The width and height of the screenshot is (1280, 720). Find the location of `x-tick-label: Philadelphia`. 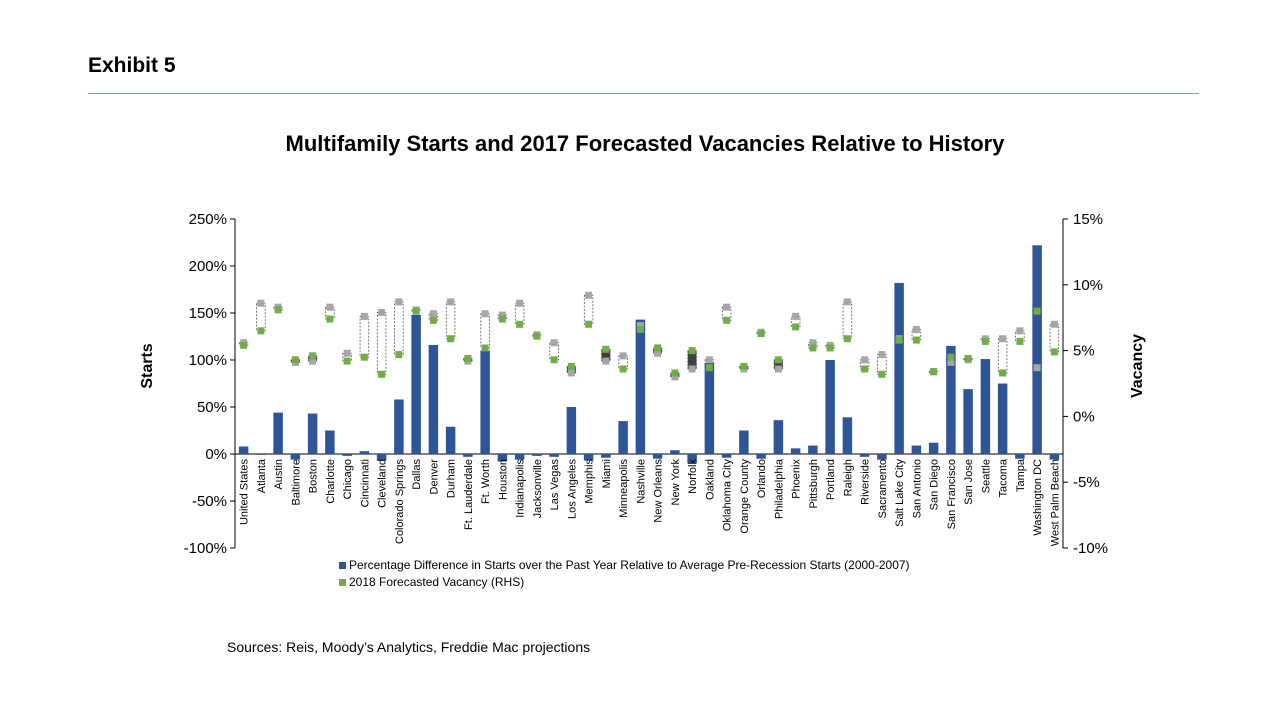

x-tick-label: Philadelphia is located at coordinates (779, 488).